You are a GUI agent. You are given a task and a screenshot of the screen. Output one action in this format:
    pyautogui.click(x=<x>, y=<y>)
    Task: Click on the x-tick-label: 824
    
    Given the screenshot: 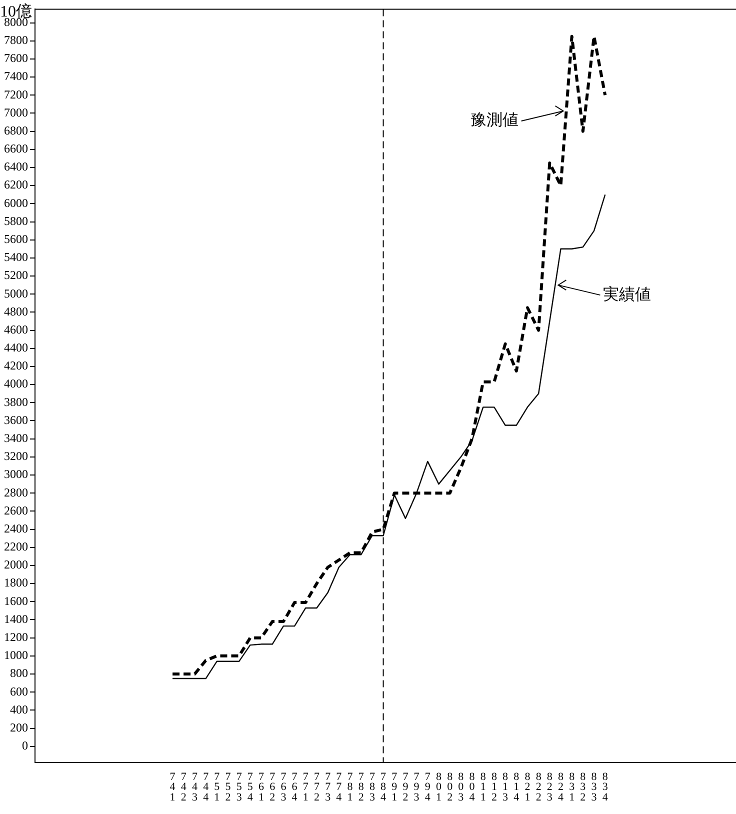 What is the action you would take?
    pyautogui.click(x=561, y=787)
    